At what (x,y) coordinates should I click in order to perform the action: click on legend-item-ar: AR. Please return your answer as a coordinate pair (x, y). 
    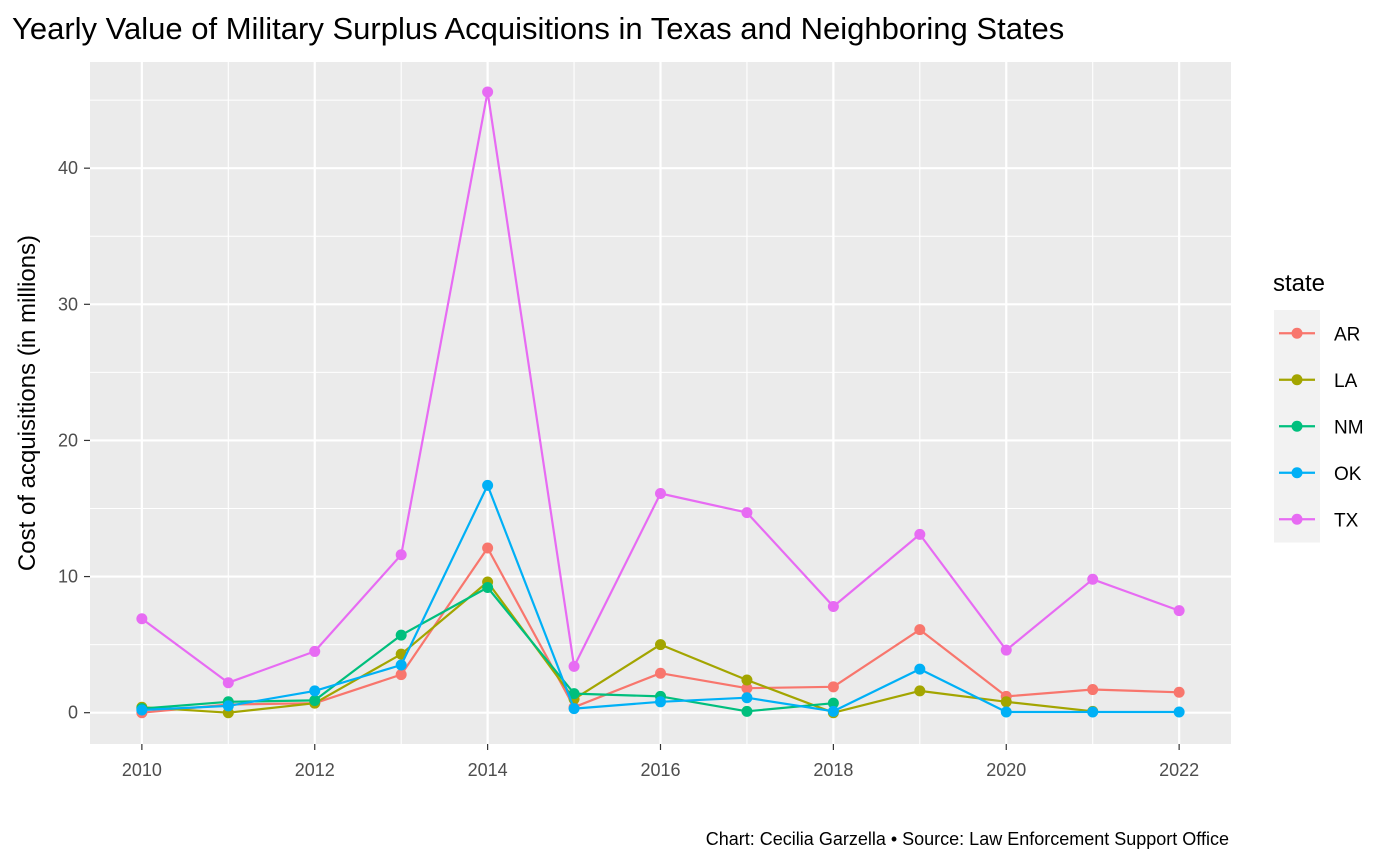
    Looking at the image, I should click on (1319, 334).